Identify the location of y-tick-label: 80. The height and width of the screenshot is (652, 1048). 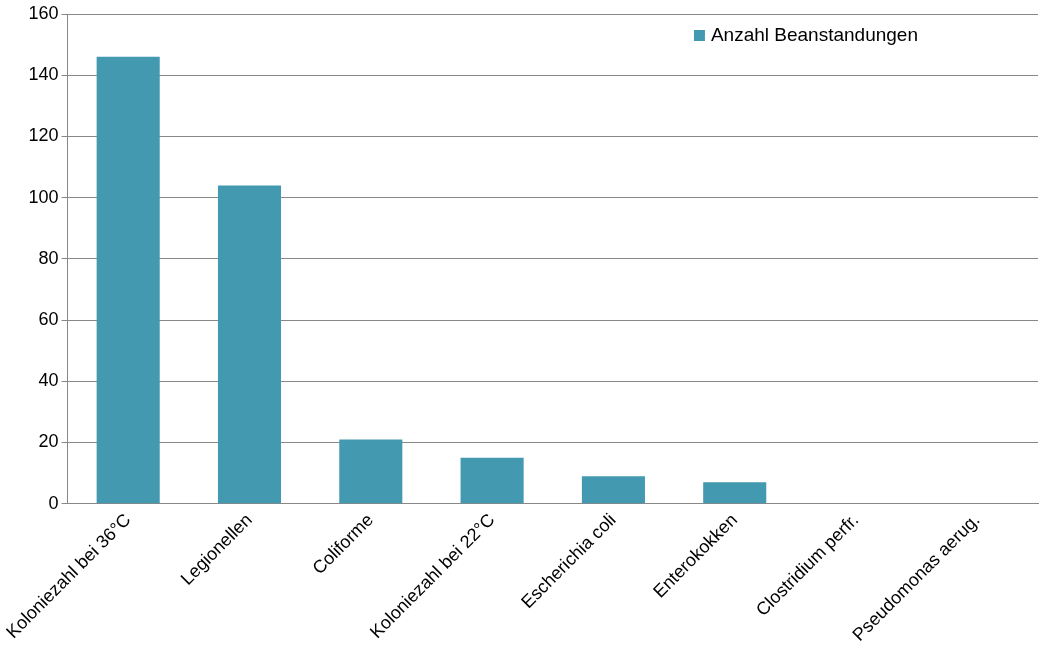
(48, 257).